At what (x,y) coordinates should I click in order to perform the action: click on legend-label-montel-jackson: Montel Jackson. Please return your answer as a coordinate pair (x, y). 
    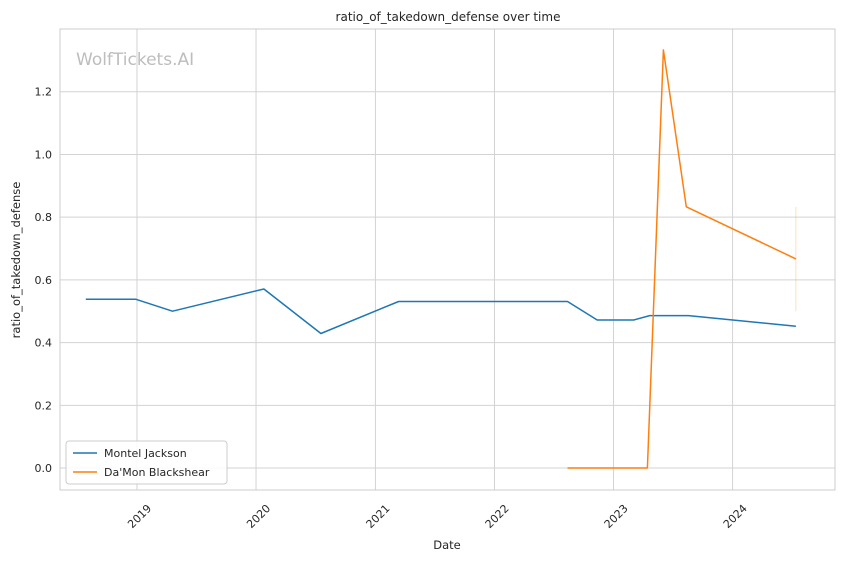
    Looking at the image, I should click on (145, 453).